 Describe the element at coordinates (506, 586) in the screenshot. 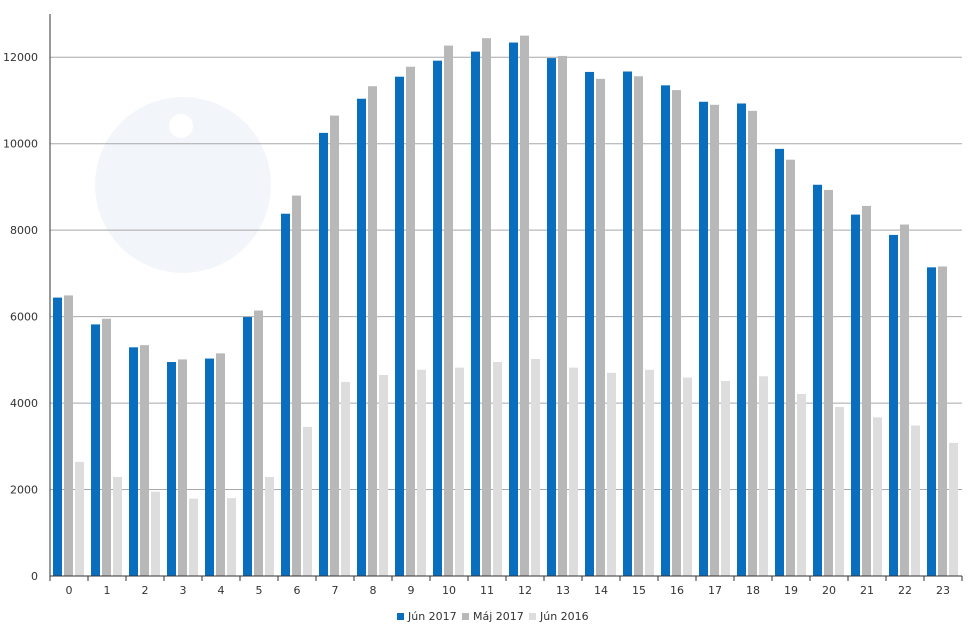

I see `x-axis-ticks: 0 1 2 3 4 5 6 7 8 9 10 11 12 13 14 15 16 17 18 19 20 21 22 23` at that location.